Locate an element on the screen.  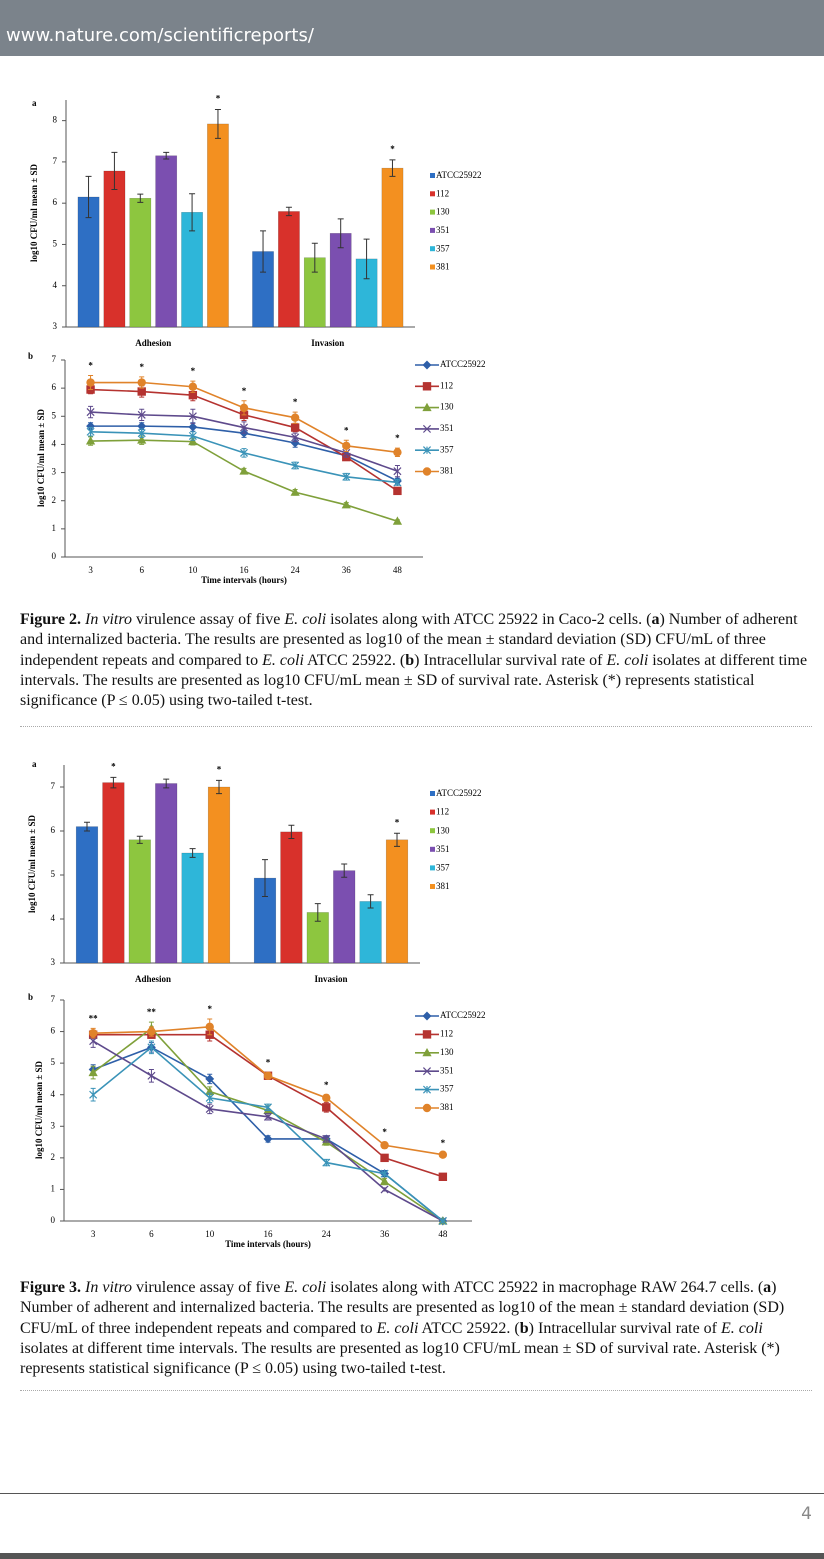
footer-bar is located at coordinates (412, 1556).